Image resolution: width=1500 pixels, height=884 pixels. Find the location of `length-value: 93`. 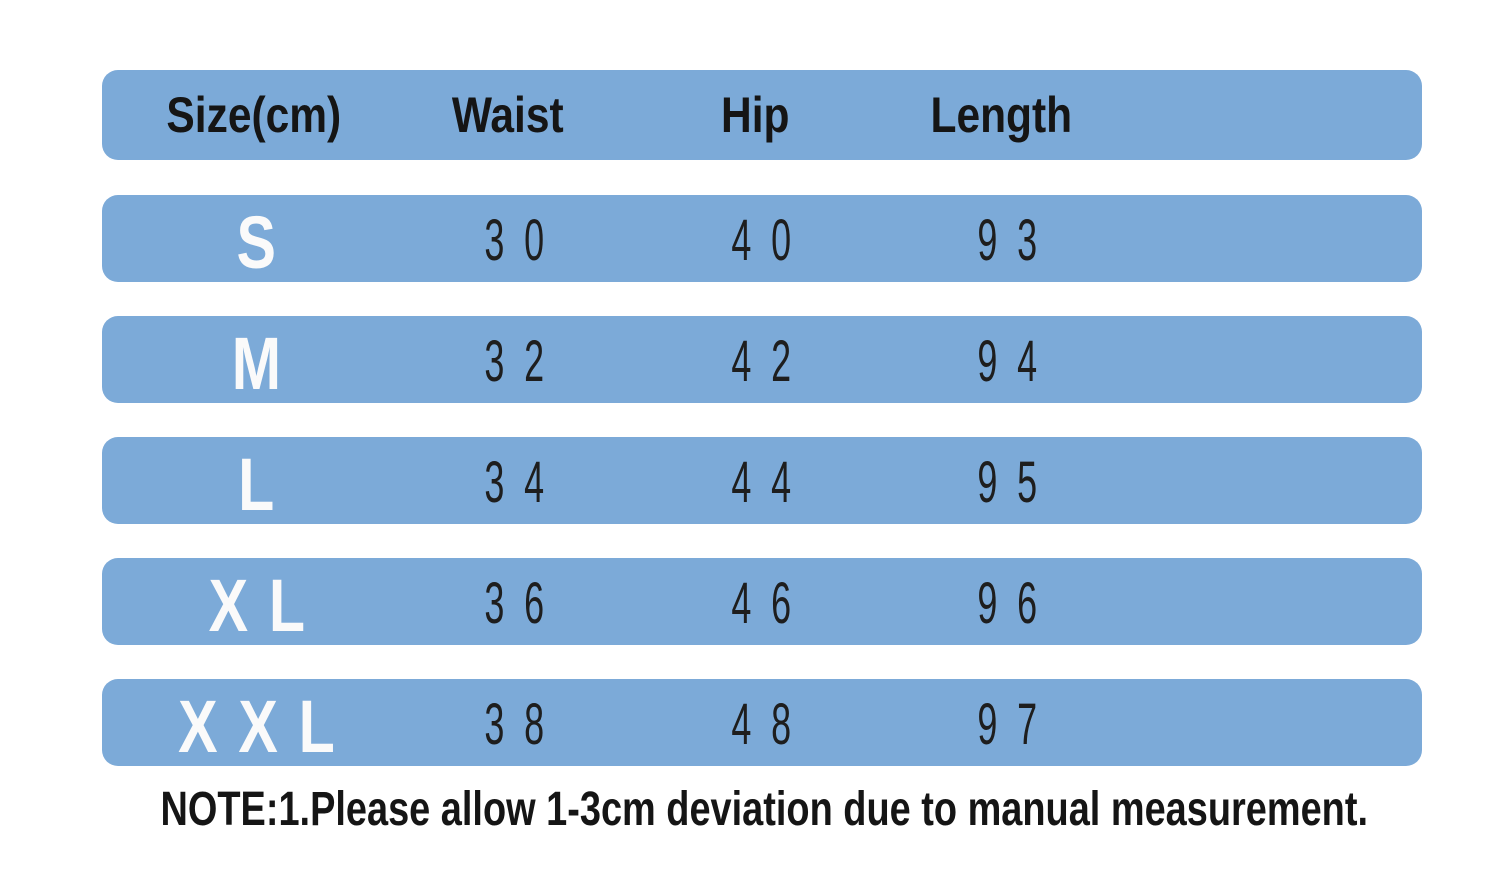

length-value: 93 is located at coordinates (1017, 240).